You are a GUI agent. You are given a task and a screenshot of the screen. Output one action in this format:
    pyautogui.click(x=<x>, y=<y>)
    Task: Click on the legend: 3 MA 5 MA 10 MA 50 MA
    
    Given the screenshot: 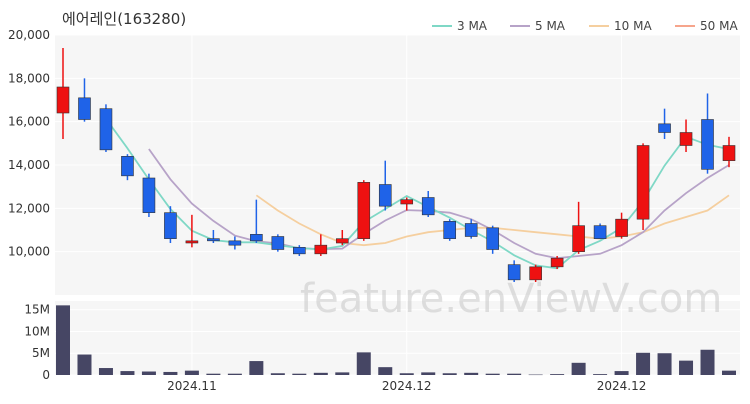 What is the action you would take?
    pyautogui.click(x=585, y=26)
    